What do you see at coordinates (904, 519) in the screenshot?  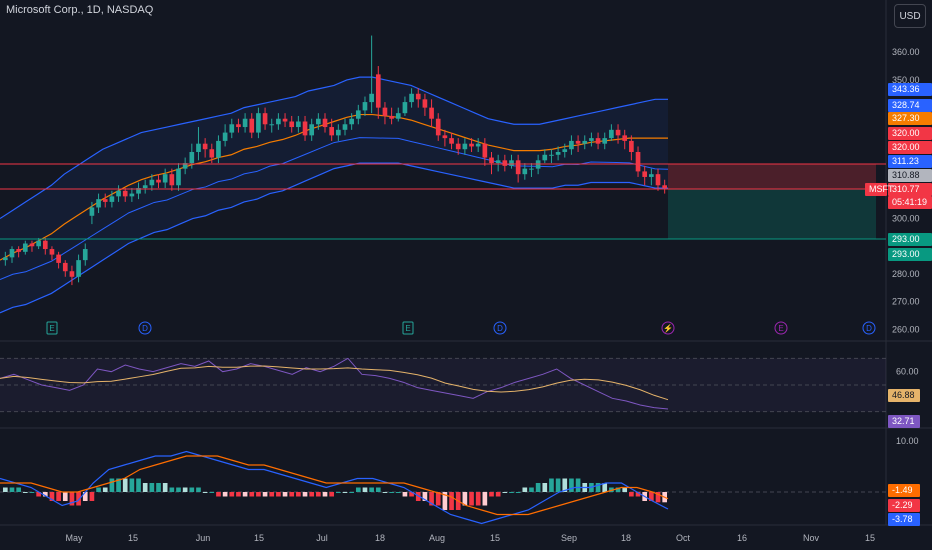 I see `macd-tag: -3.78` at bounding box center [904, 519].